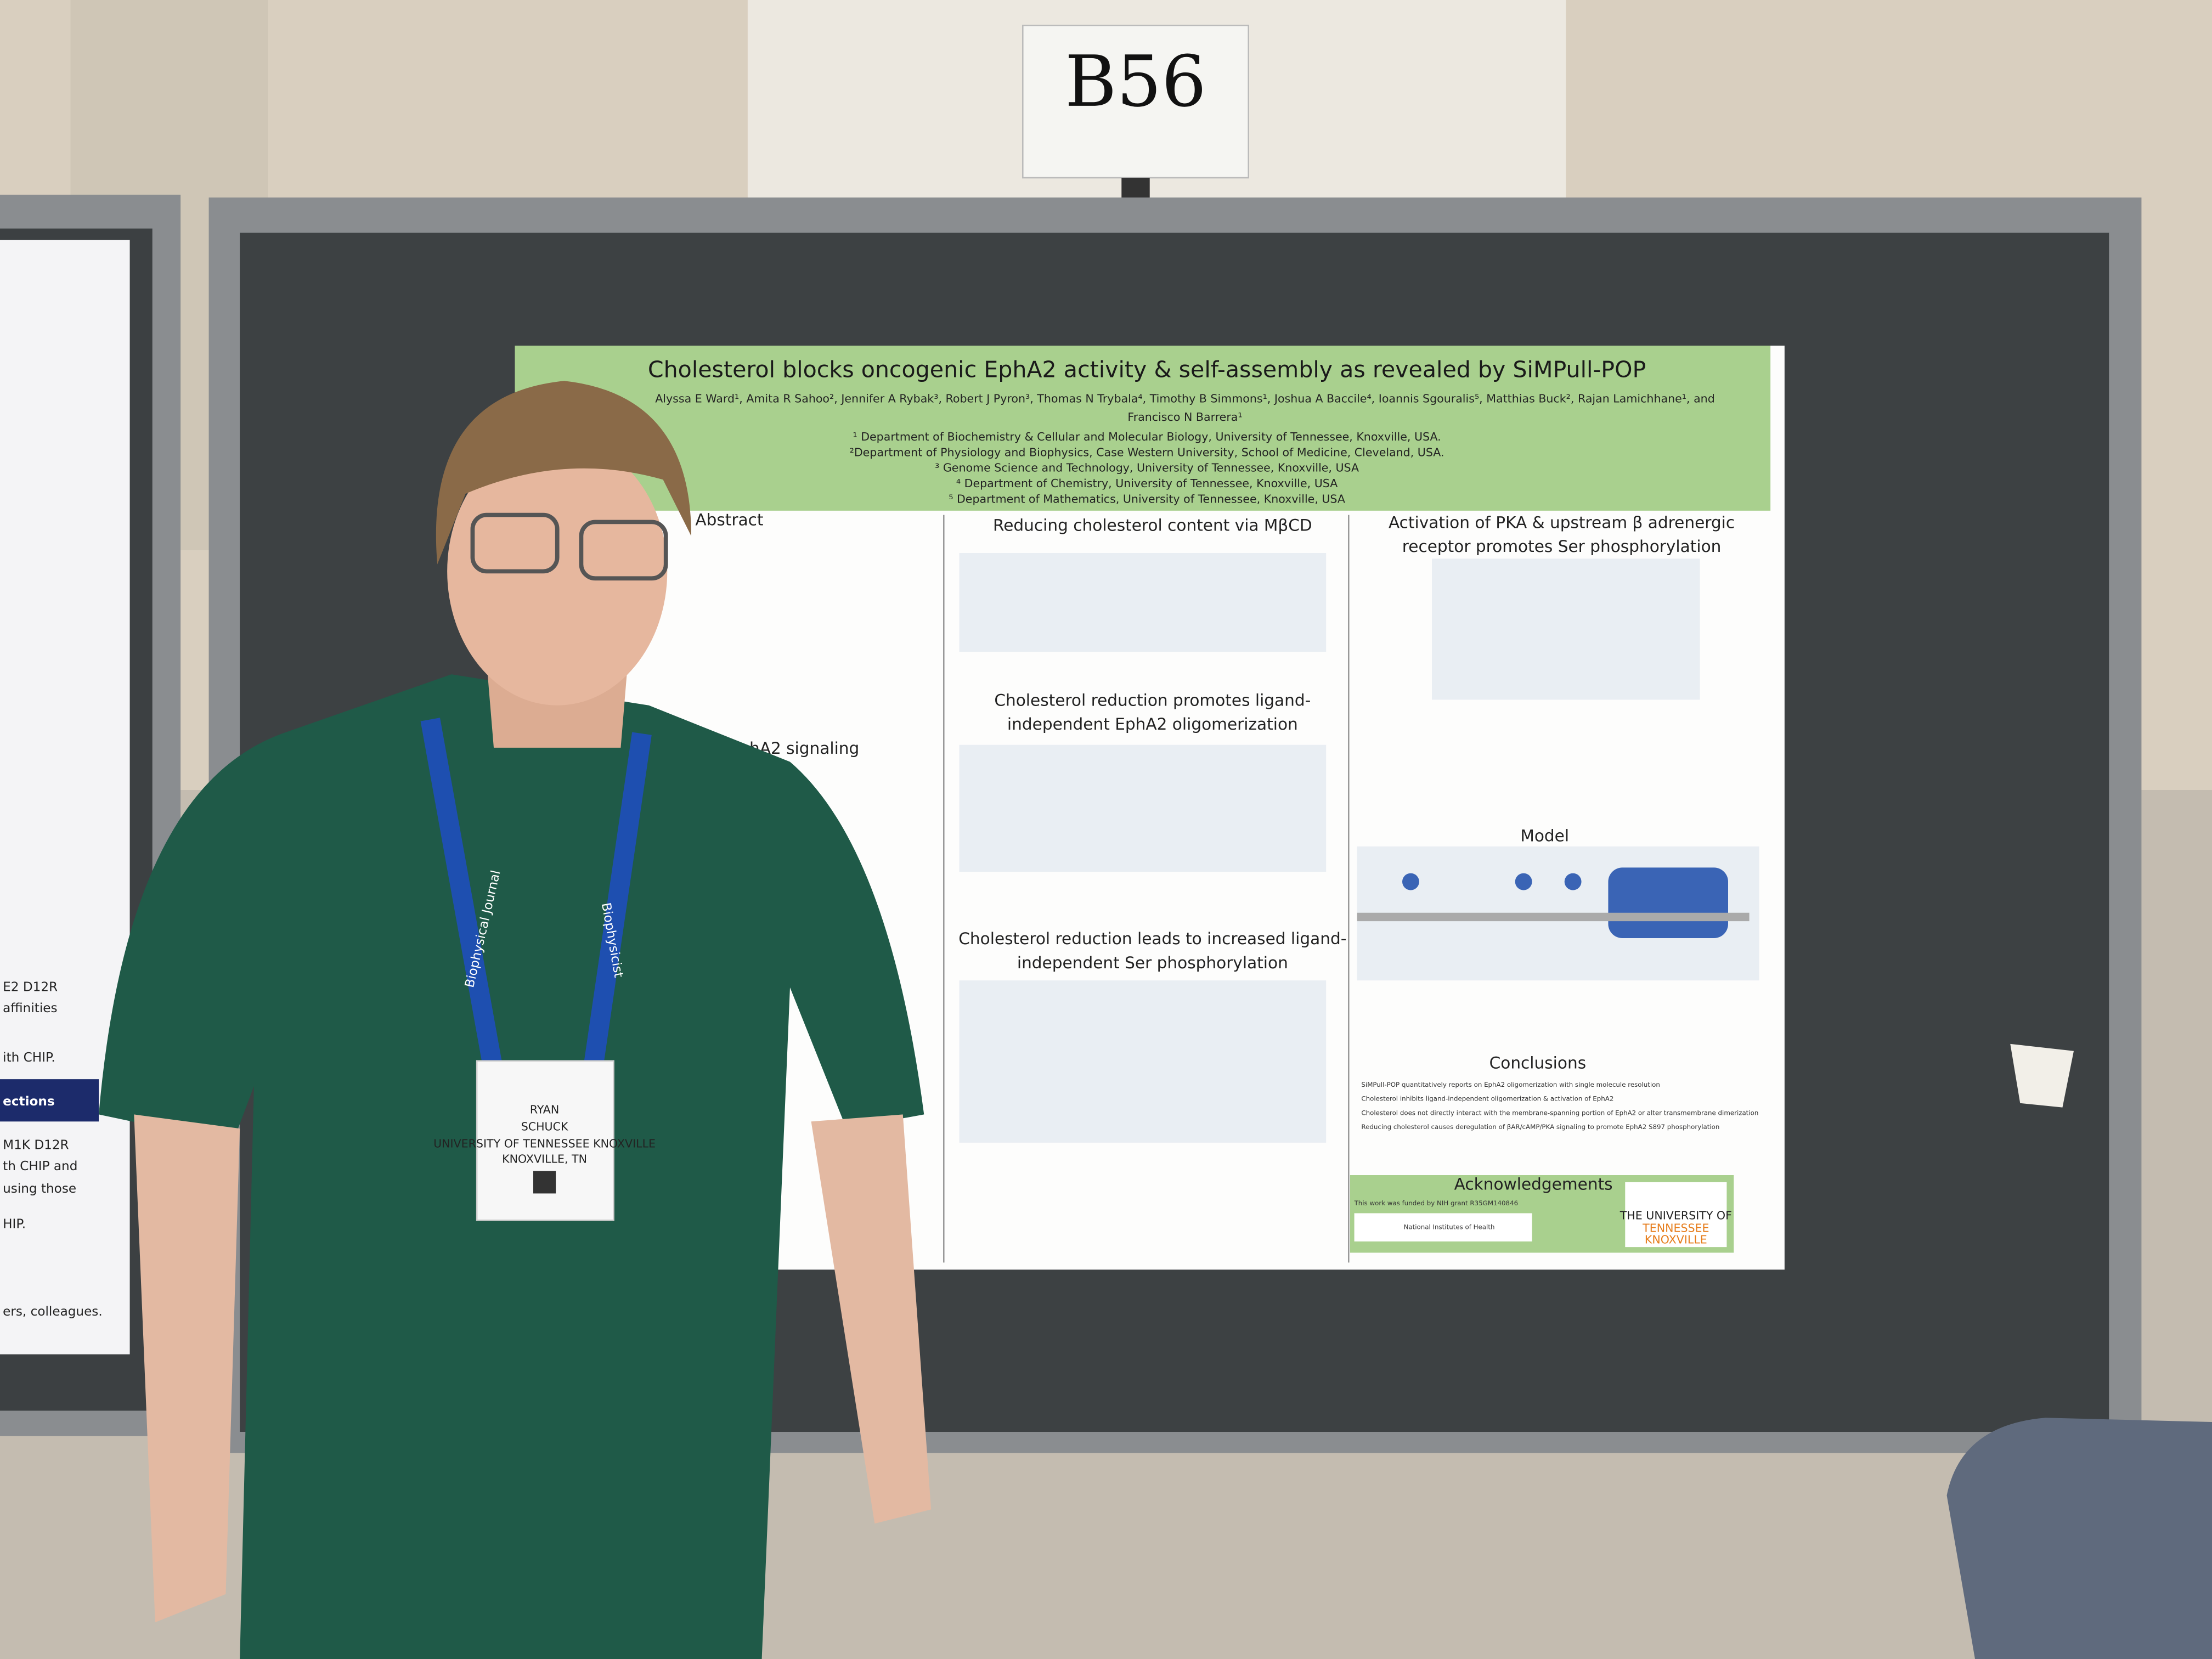 This screenshot has height=1659, width=2212. Describe the element at coordinates (30, 988) in the screenshot. I see `left-text: E2 D12R` at that location.